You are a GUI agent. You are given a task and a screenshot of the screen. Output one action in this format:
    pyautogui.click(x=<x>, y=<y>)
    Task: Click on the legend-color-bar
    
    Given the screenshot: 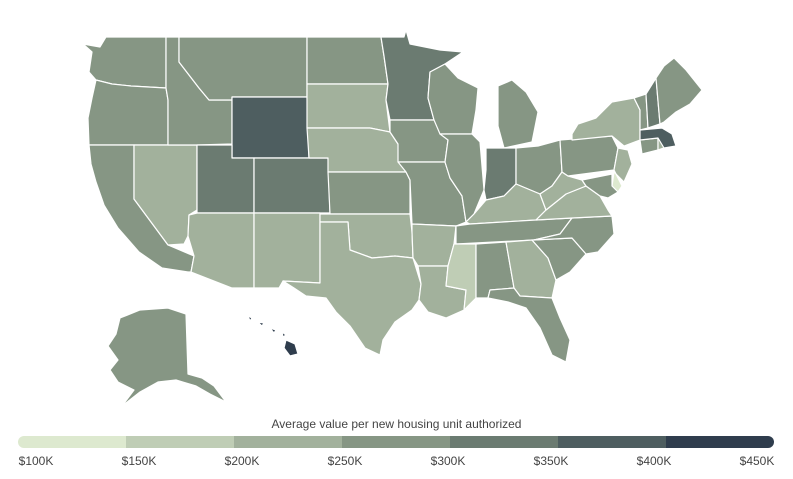 What is the action you would take?
    pyautogui.click(x=396, y=442)
    